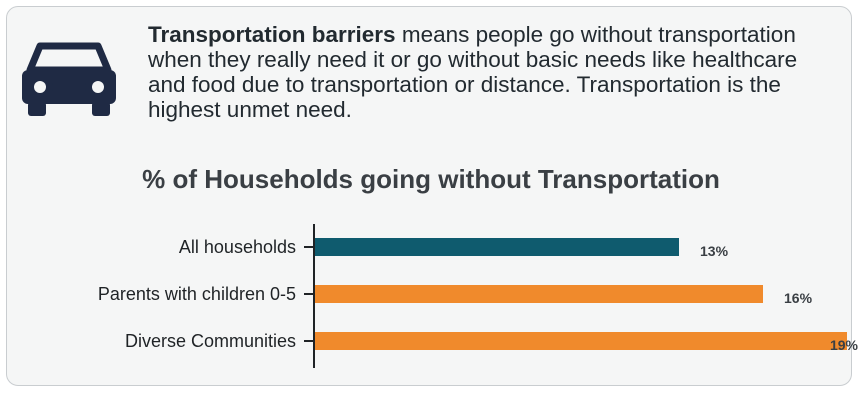  What do you see at coordinates (69, 79) in the screenshot?
I see `car-icon` at bounding box center [69, 79].